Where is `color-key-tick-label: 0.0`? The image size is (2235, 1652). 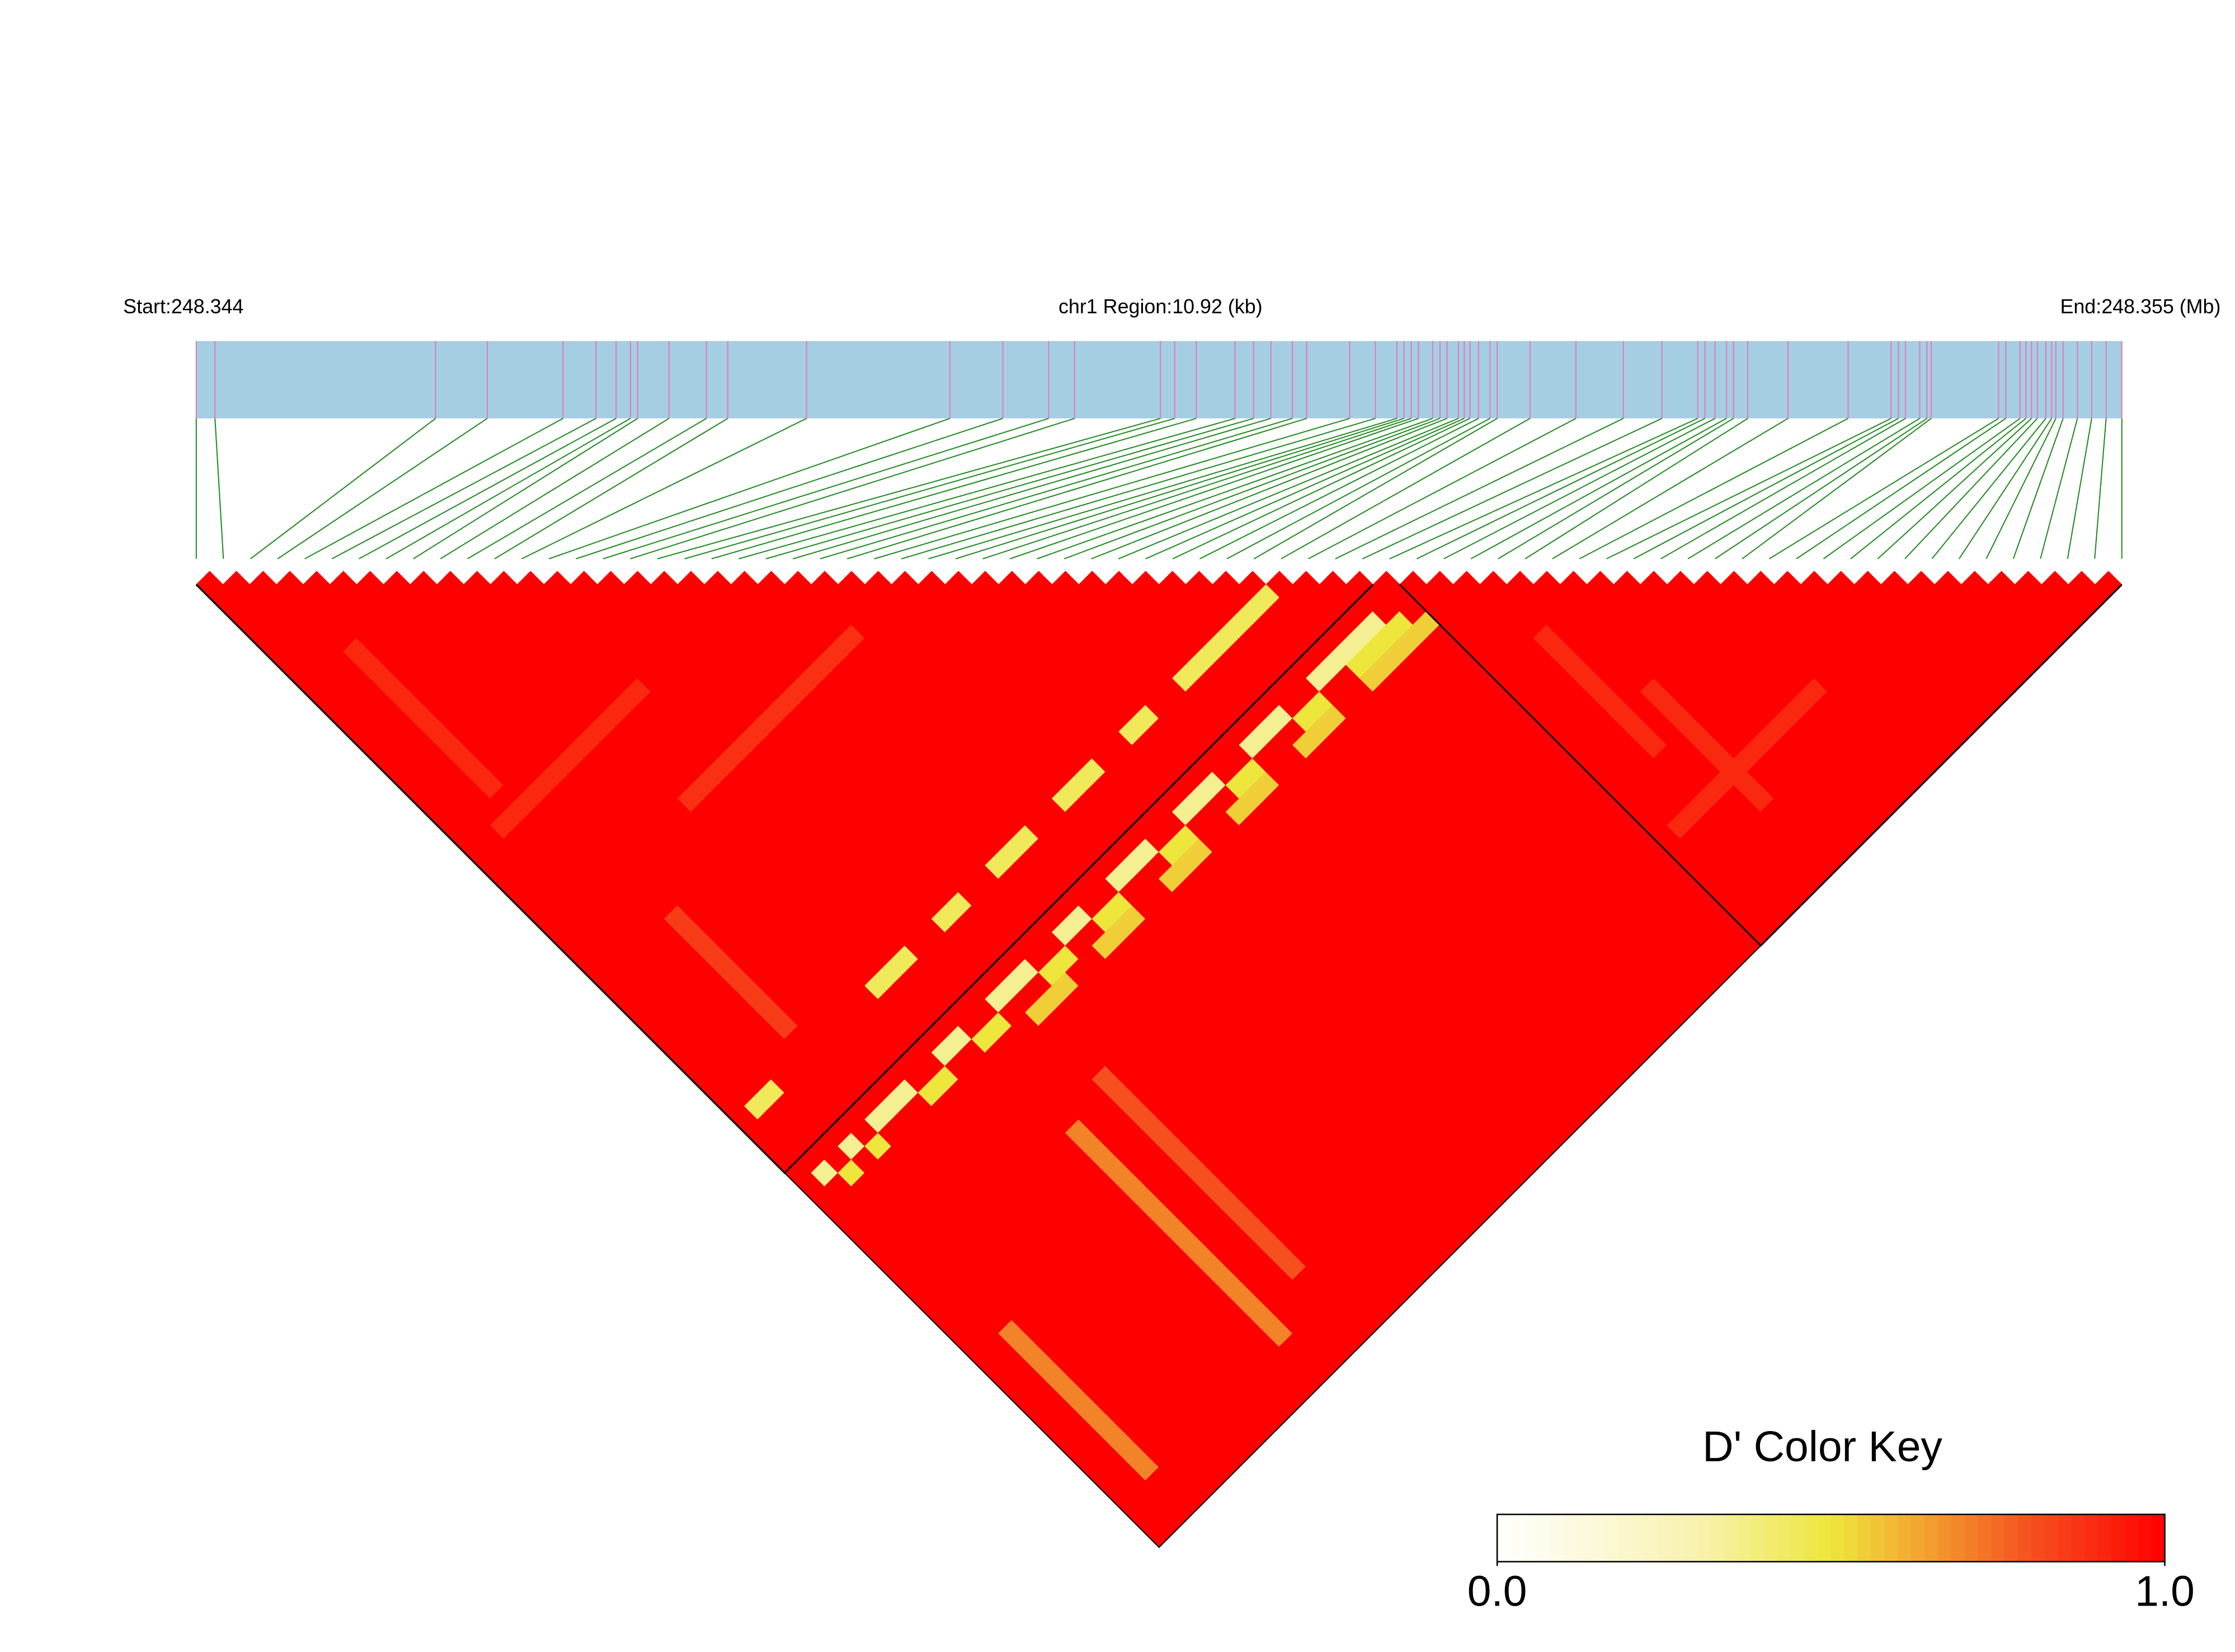
color-key-tick-label: 0.0 is located at coordinates (1497, 1592).